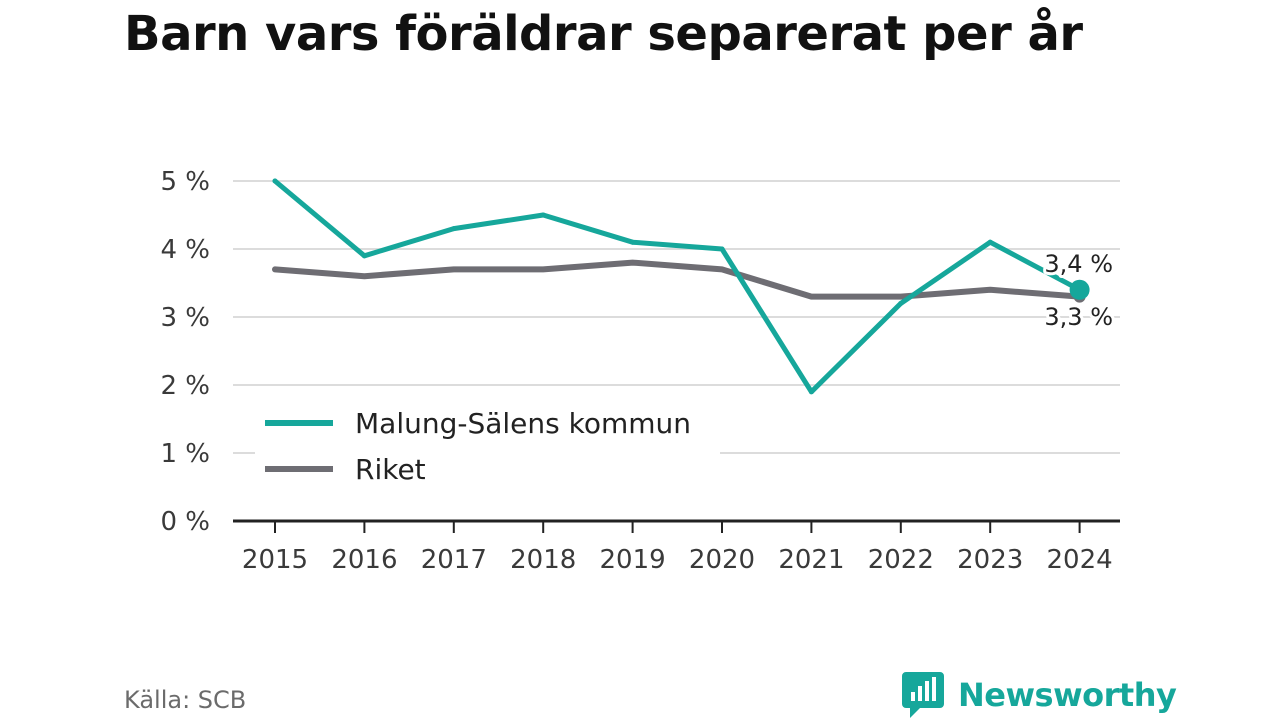  I want to click on x-tick-label: 2015, so click(275, 560).